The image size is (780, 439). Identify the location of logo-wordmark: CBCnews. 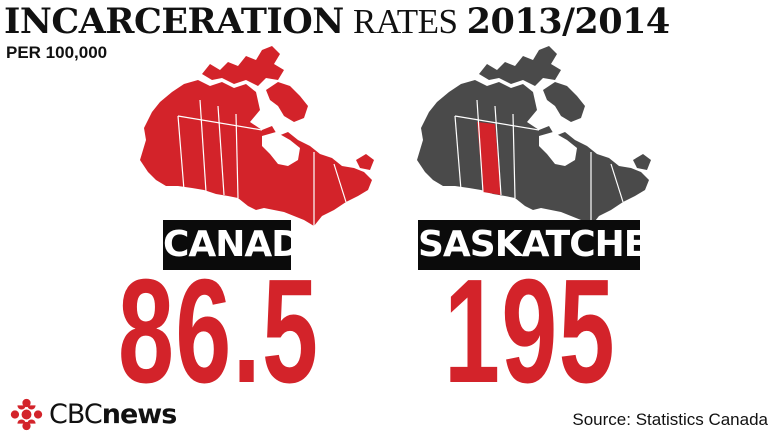
(113, 414).